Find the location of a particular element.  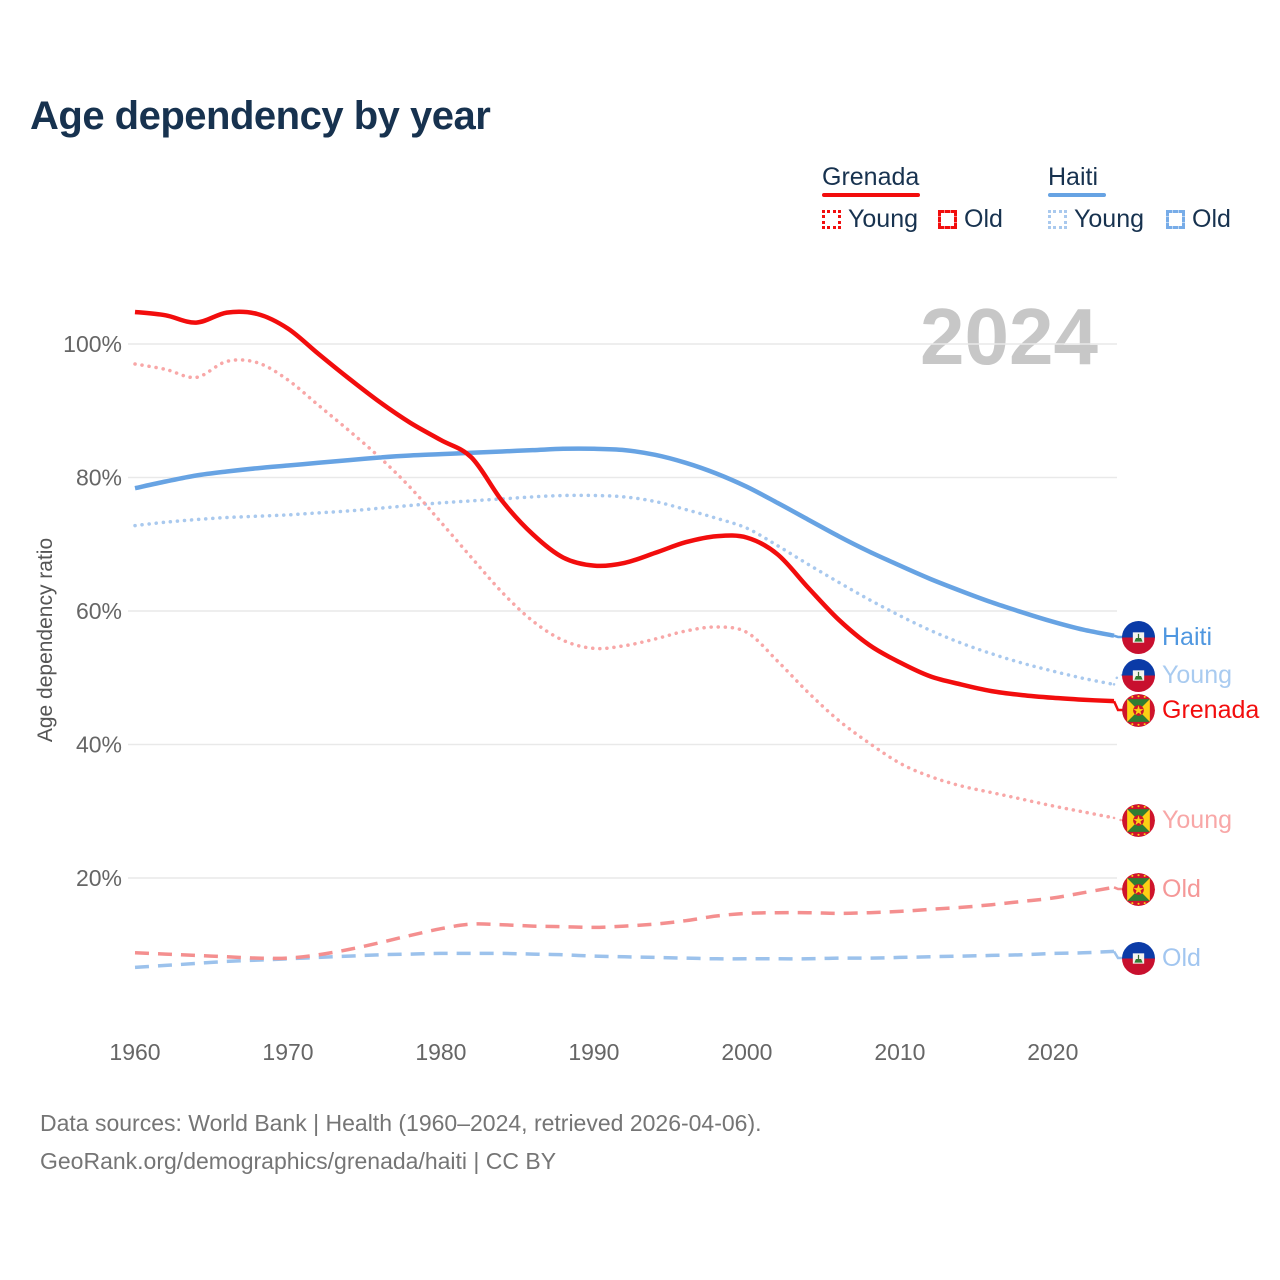

end-label-grenada-old: Old is located at coordinates (1161, 889).